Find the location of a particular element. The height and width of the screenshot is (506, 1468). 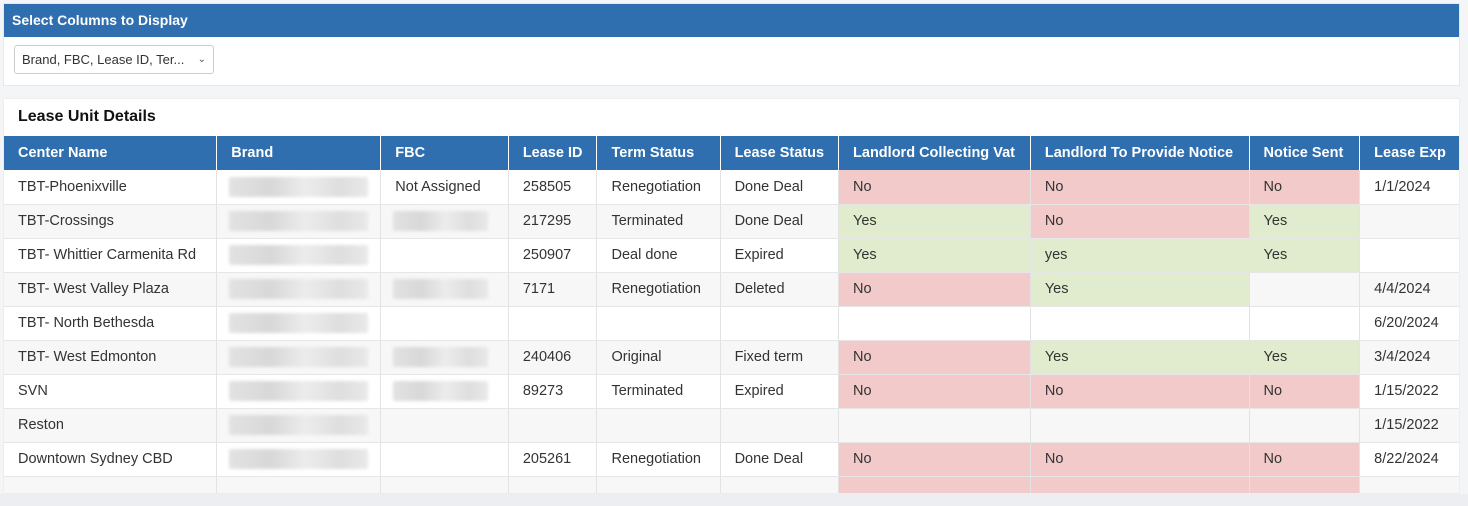

column-header: Brand is located at coordinates (299, 153).